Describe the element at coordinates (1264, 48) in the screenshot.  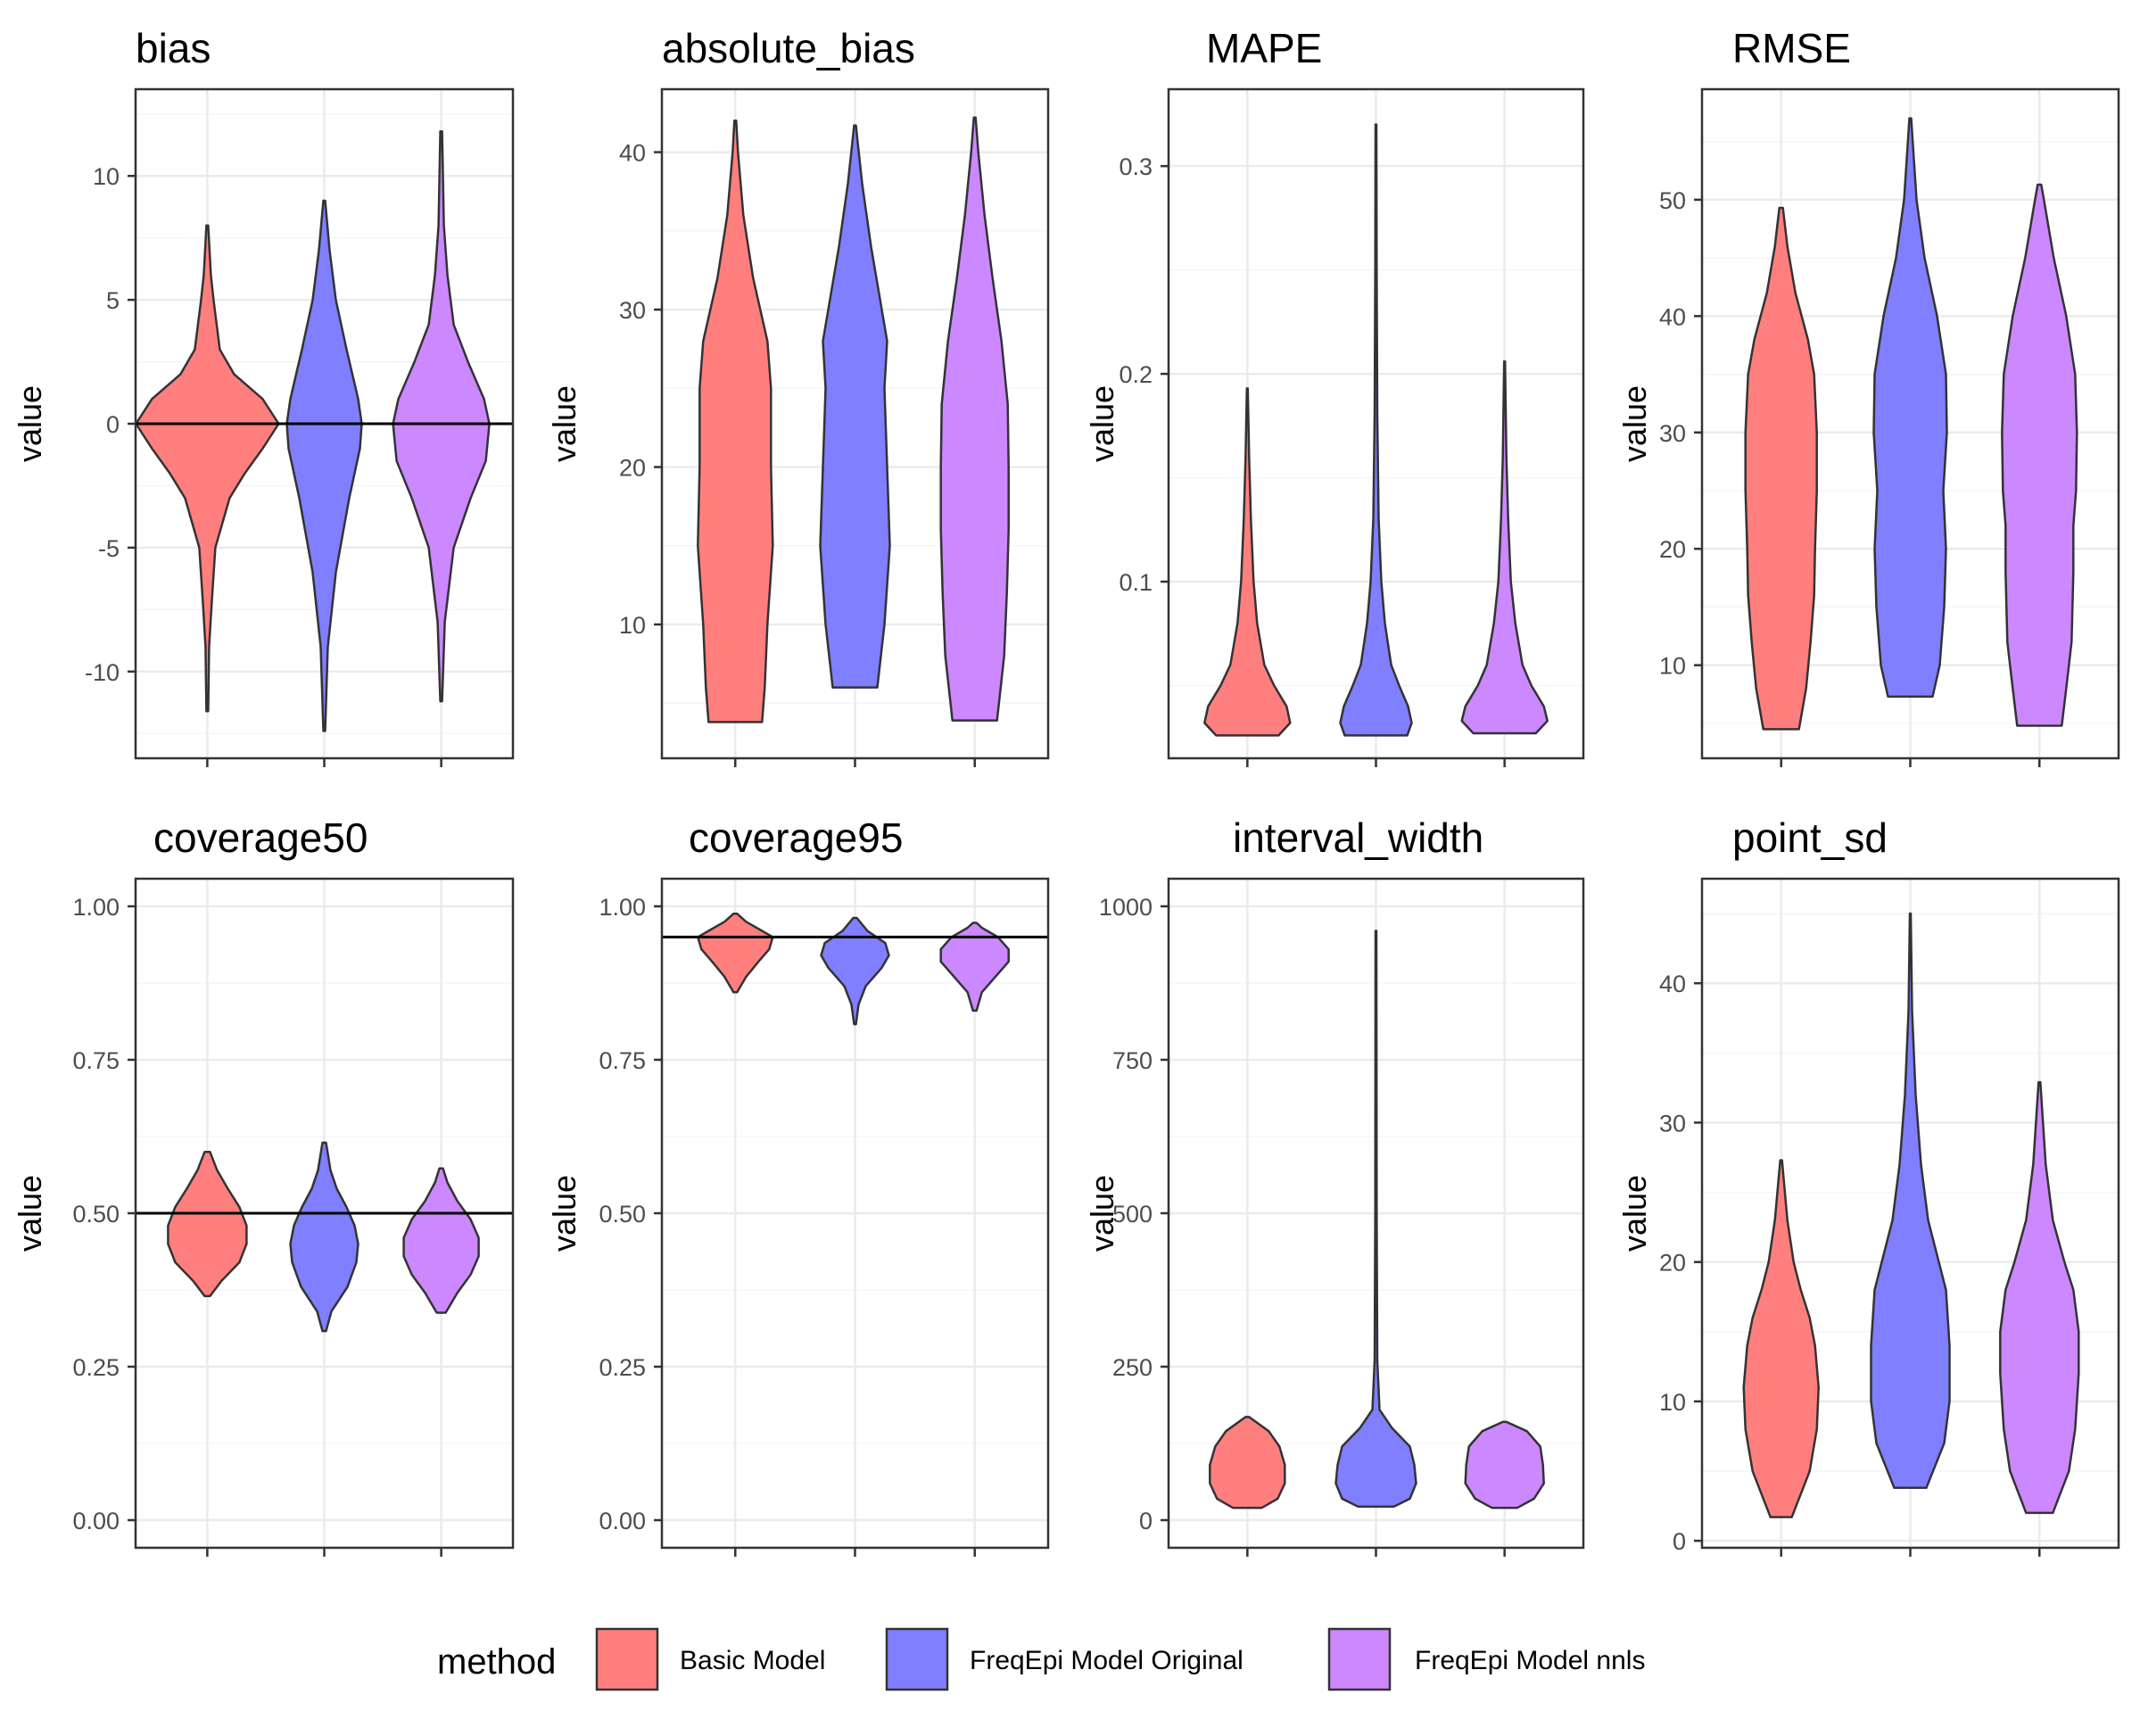
I see `panel-title: MAPE` at that location.